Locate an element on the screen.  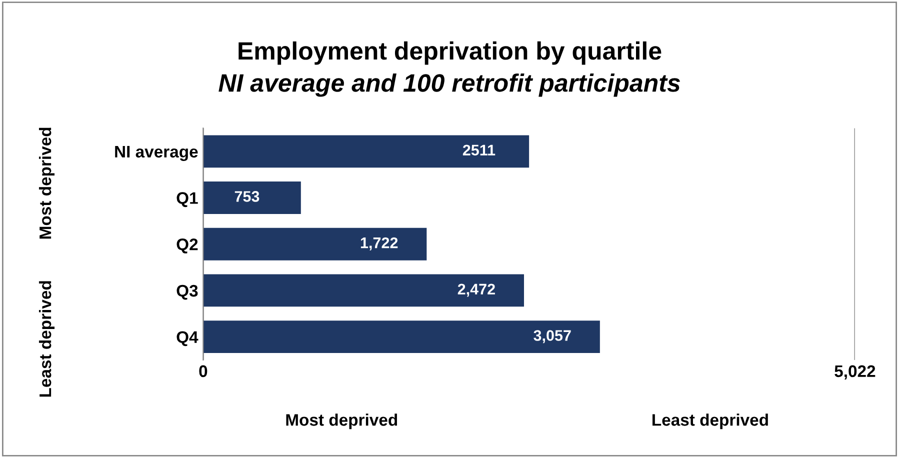
chart-subtitle: NI average and 100 retrofit participants is located at coordinates (449, 85).